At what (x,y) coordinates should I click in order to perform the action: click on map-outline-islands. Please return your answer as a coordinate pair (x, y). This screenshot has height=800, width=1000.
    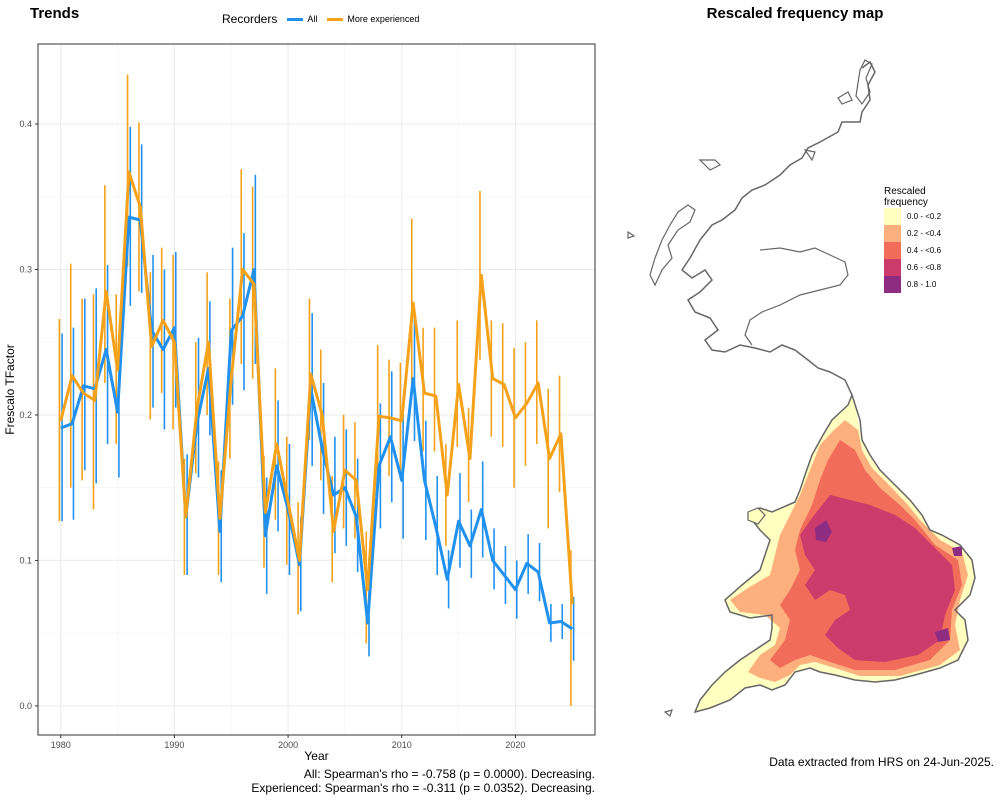
    Looking at the image, I should click on (721, 433).